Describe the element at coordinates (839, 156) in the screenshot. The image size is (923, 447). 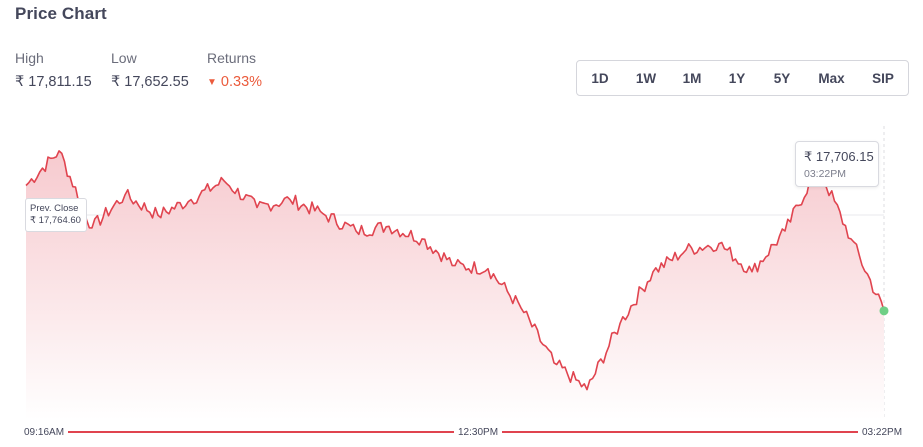
I see `tooltip-price: ₹ 17,706.15` at that location.